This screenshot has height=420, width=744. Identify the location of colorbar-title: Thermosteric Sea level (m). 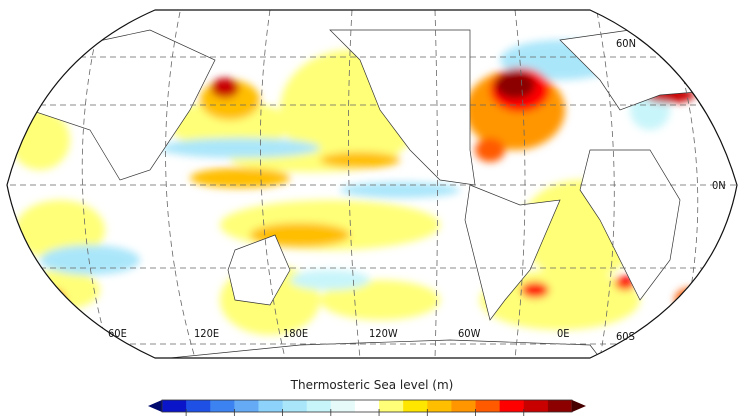
(372, 385).